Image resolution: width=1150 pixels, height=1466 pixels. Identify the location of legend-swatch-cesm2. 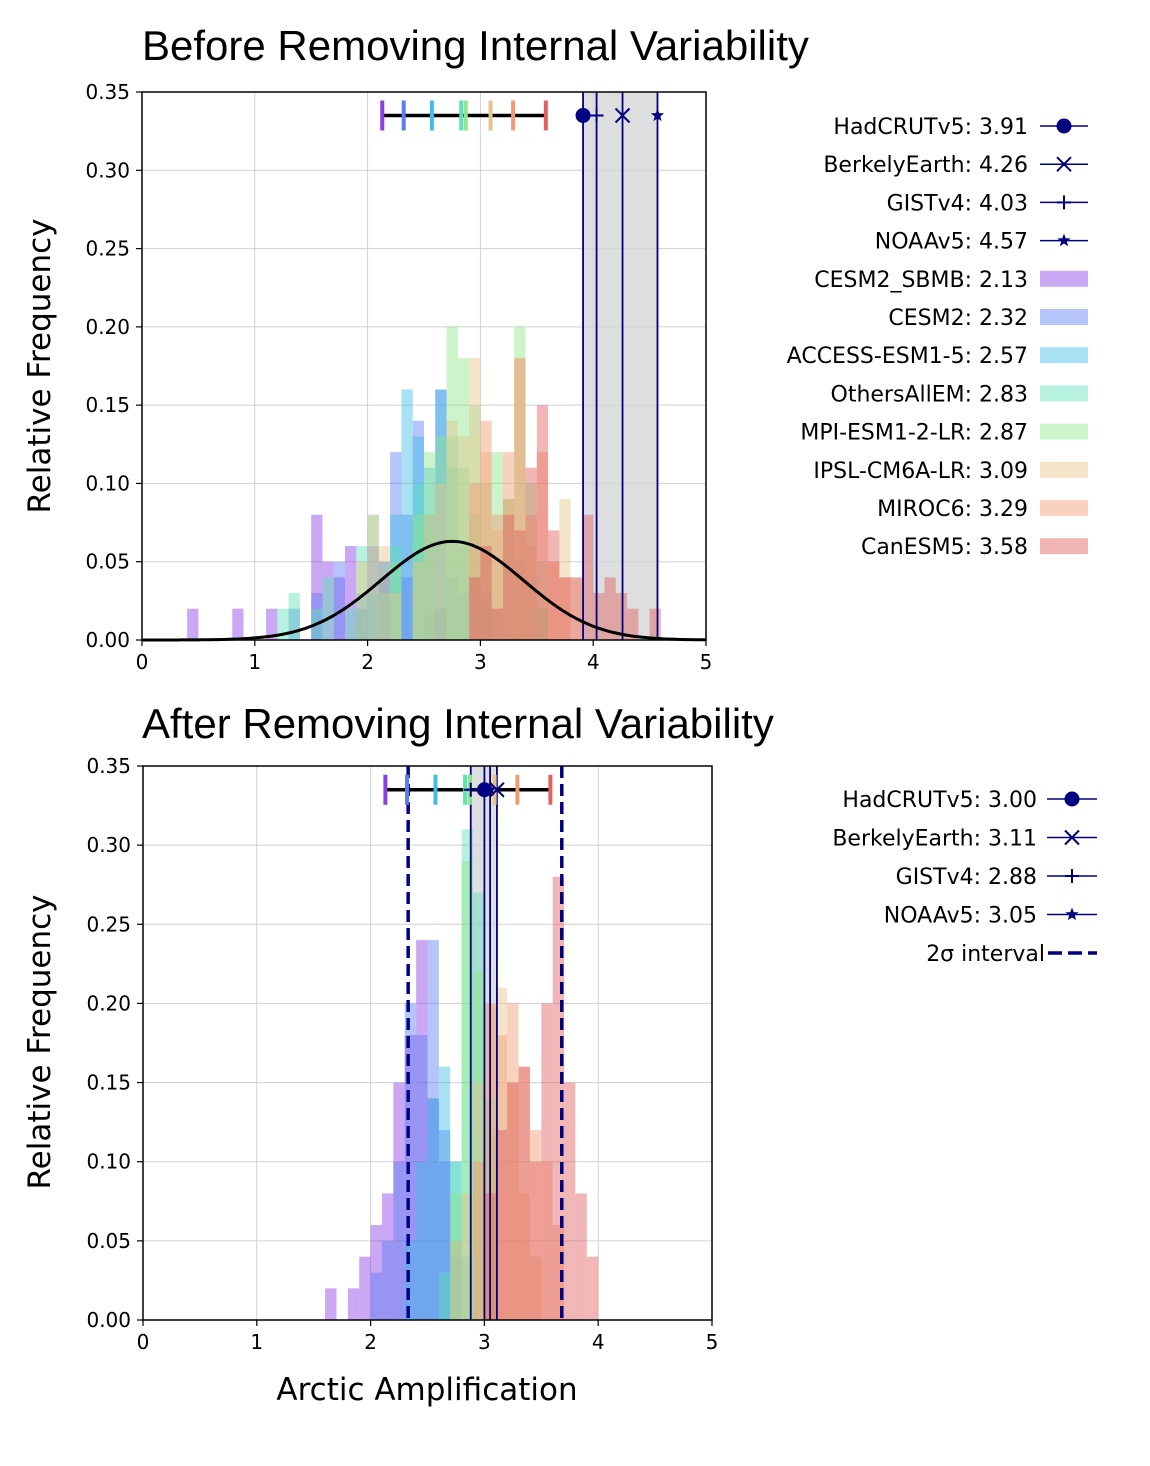
(1064, 317).